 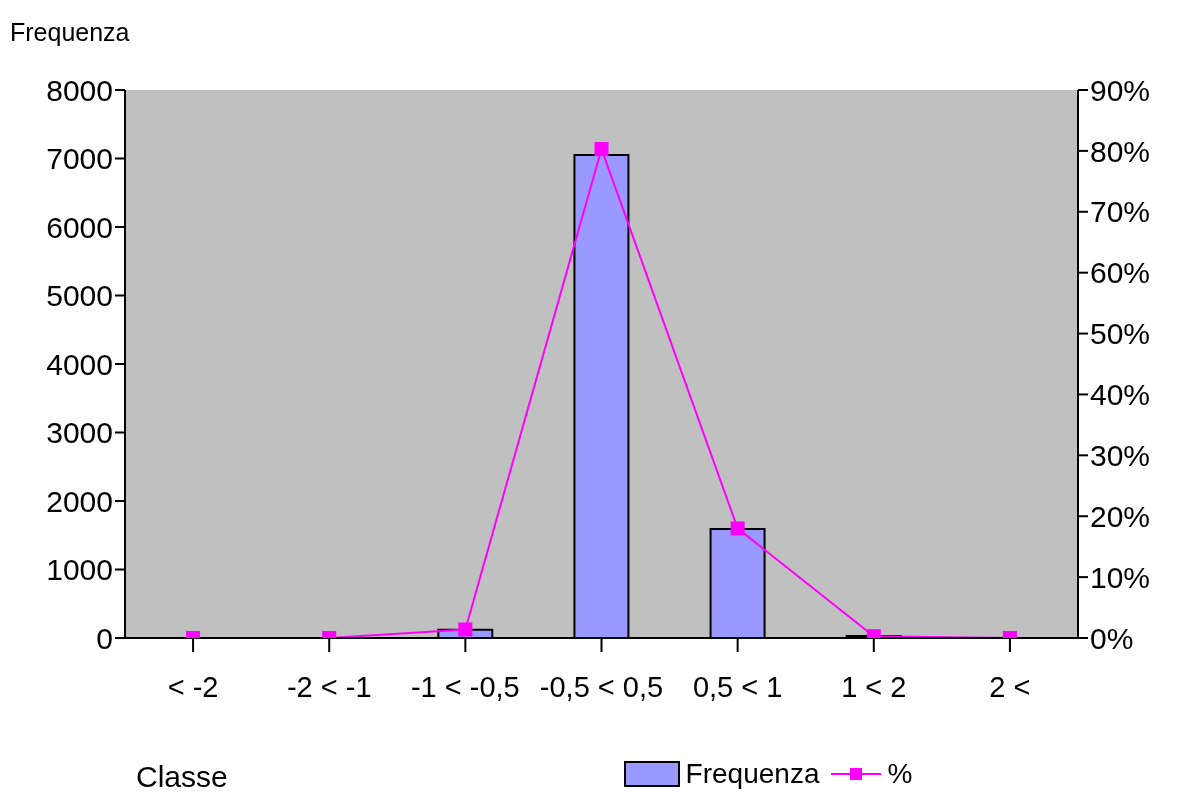 I want to click on y2-tick-label: 40%, so click(x=1120, y=395).